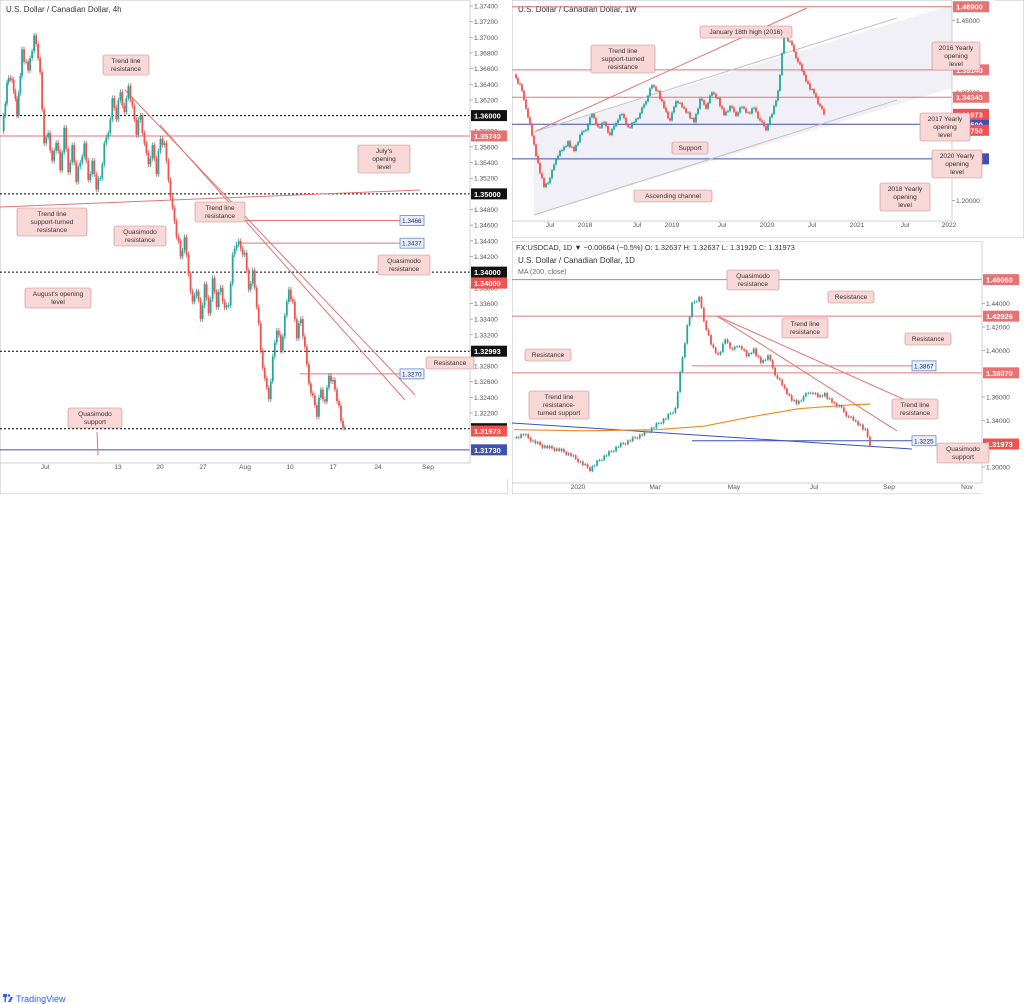 This screenshot has width=1024, height=1004. I want to click on channel-upper, so click(715, 75).